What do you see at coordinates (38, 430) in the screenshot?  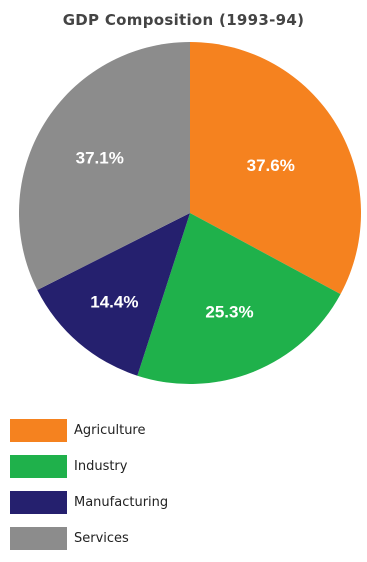 I see `legend-swatch-agriculture` at bounding box center [38, 430].